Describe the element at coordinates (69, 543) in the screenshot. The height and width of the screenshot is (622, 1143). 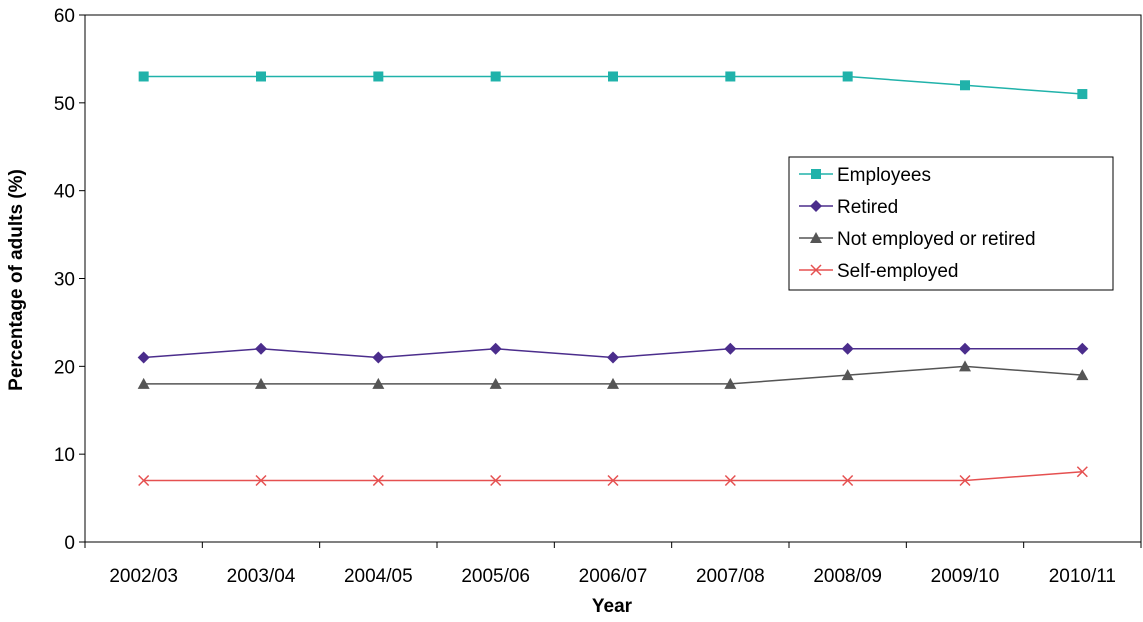
I see `y-tick-label: 0` at that location.